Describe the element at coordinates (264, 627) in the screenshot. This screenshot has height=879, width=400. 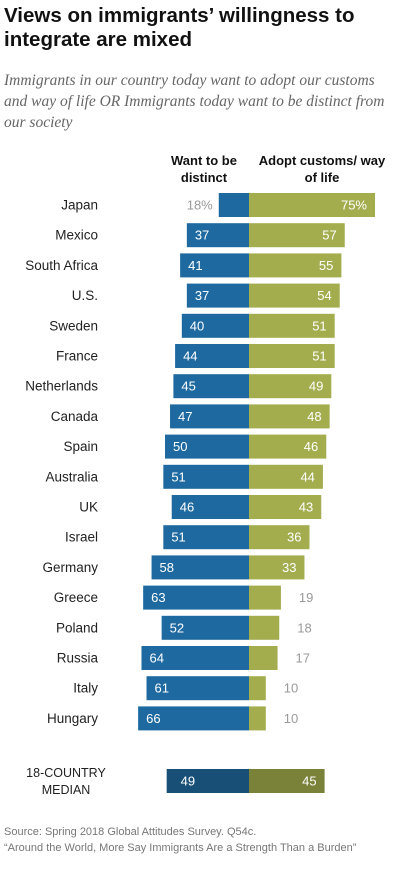
I see `bar-adopt-poland` at that location.